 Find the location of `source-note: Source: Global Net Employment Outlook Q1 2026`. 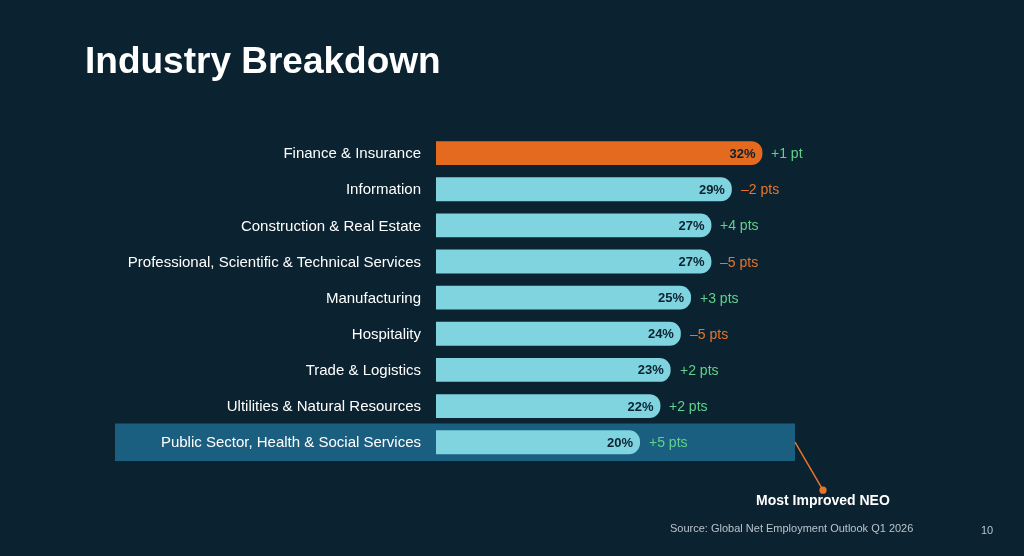

source-note: Source: Global Net Employment Outlook Q1 2026 is located at coordinates (792, 528).